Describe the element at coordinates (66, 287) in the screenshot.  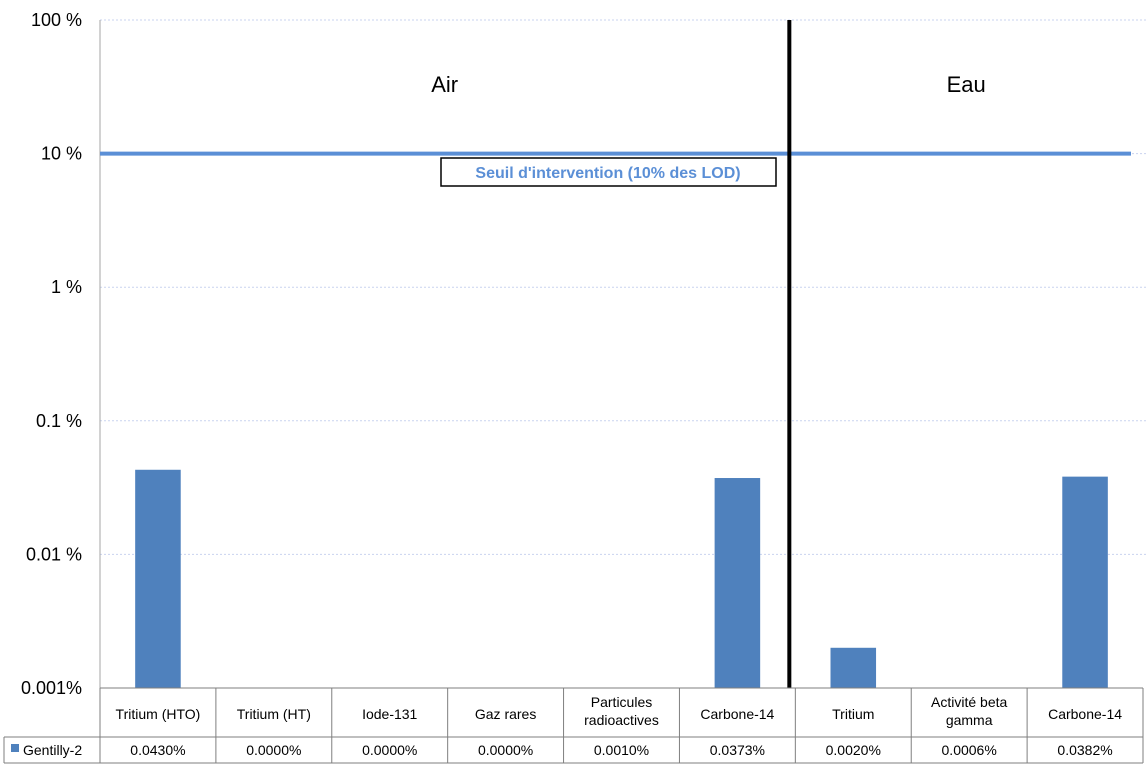
I see `y-tick-label: 1 %` at that location.